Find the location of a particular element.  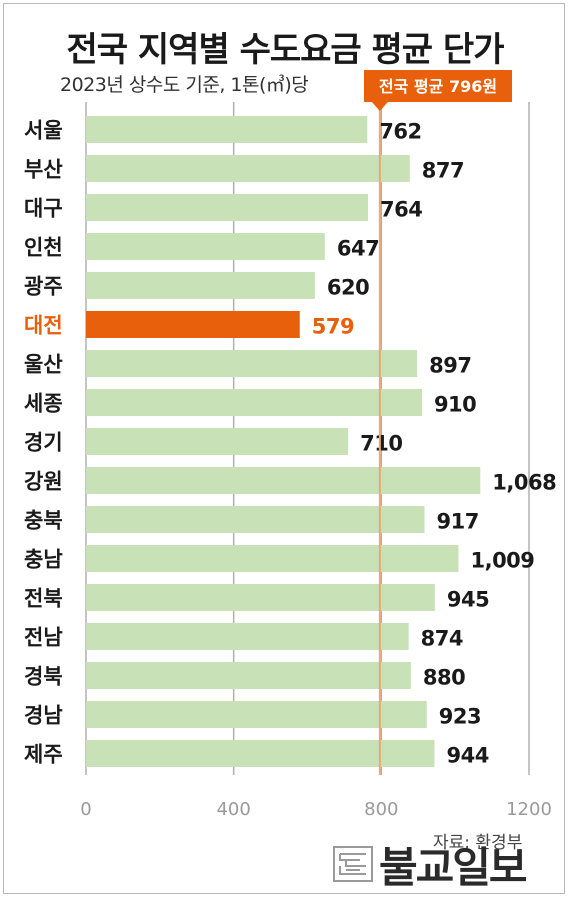

category-label: 전북 is located at coordinates (43, 599).